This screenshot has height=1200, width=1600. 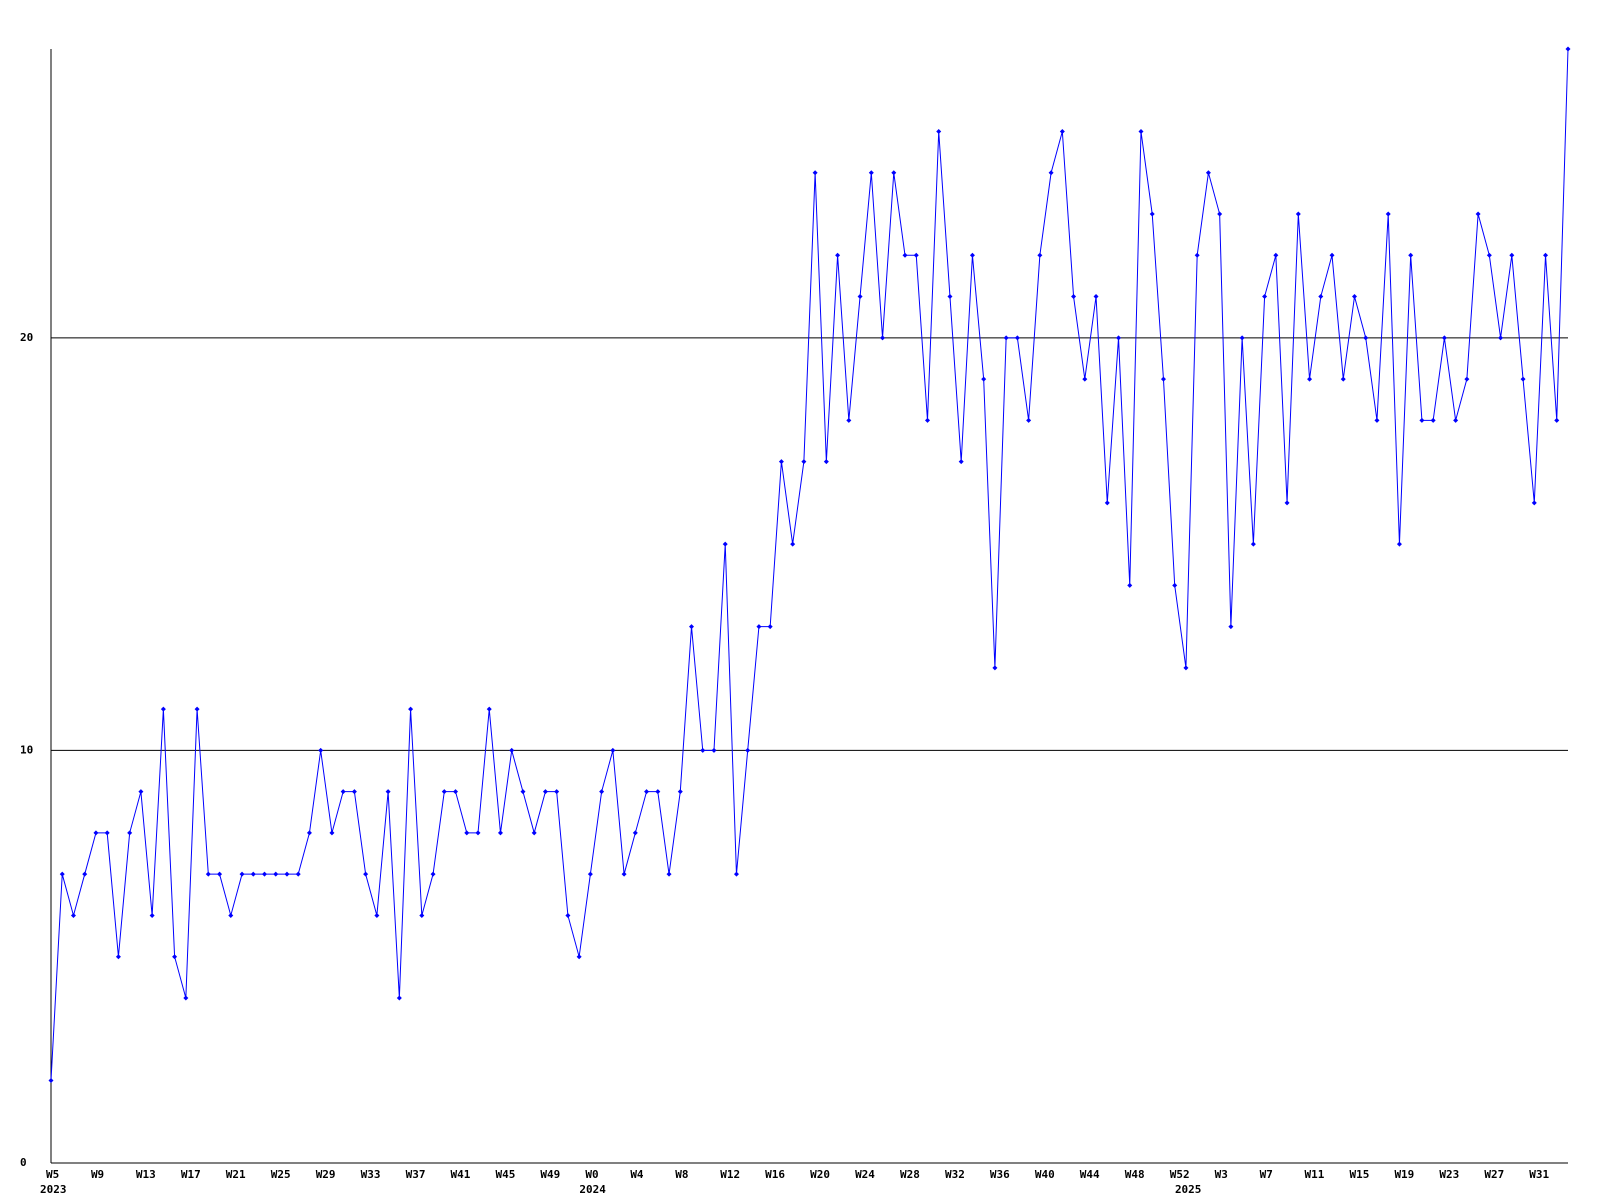 I want to click on x-tick-label: W24, so click(x=865, y=1174).